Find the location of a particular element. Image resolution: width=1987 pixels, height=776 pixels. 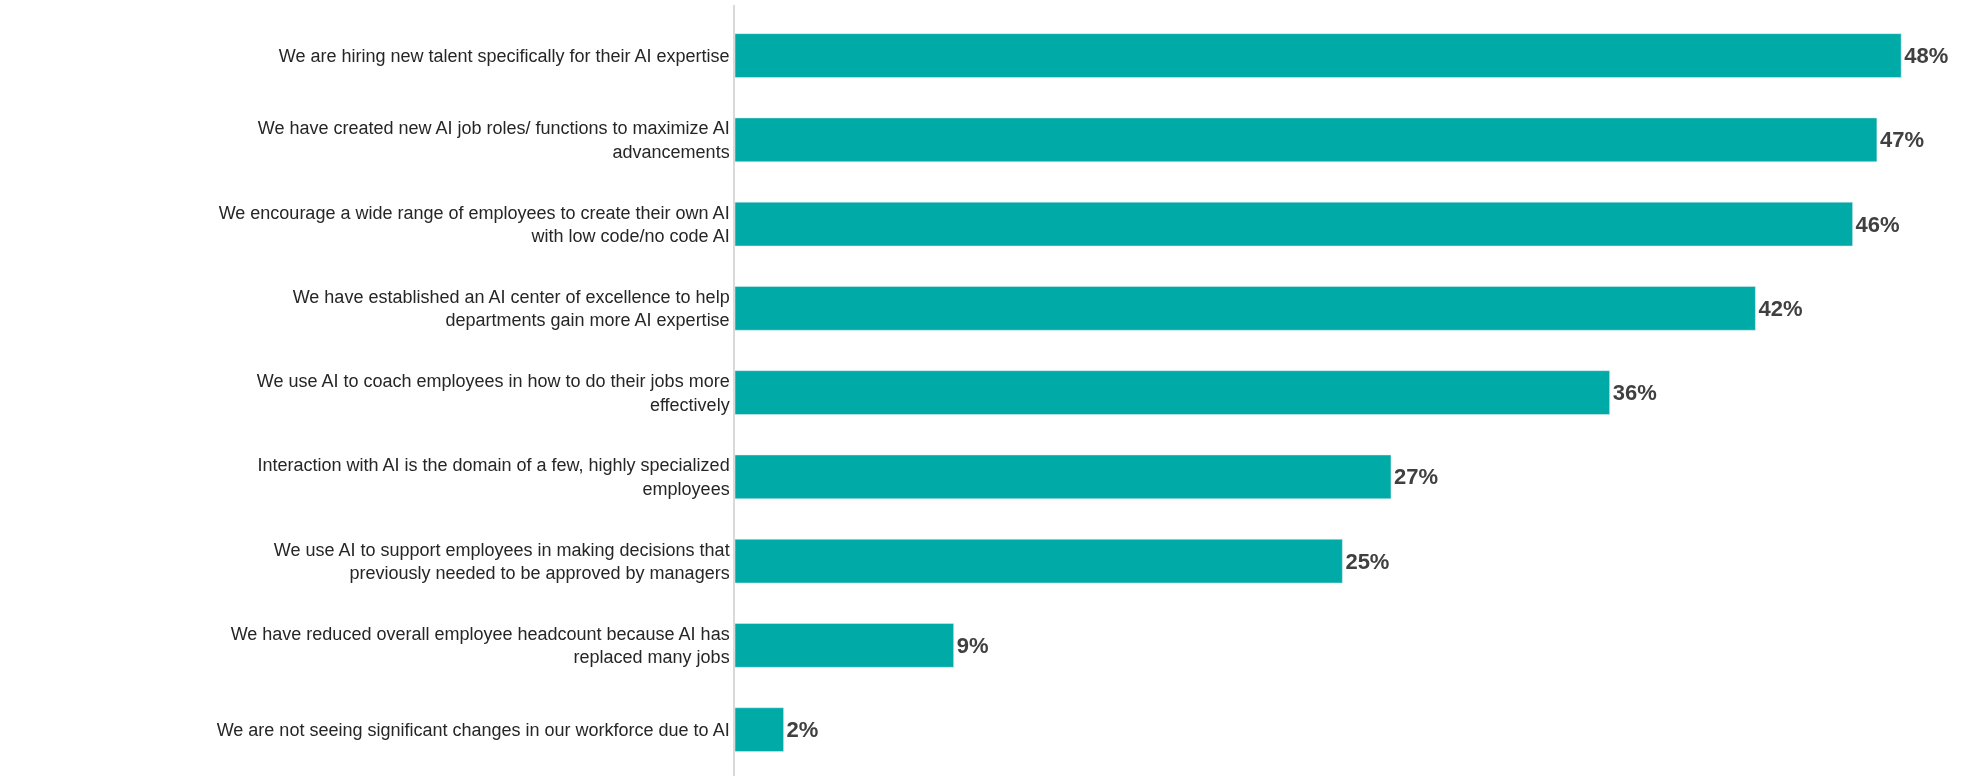

data-label: 36% is located at coordinates (1634, 393).